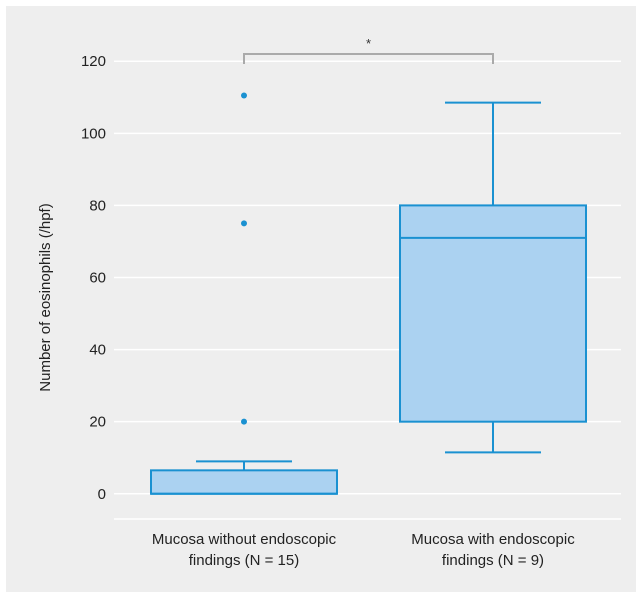 Image resolution: width=642 pixels, height=598 pixels. Describe the element at coordinates (493, 539) in the screenshot. I see `x-category-label: Mucosa with endoscopic` at that location.